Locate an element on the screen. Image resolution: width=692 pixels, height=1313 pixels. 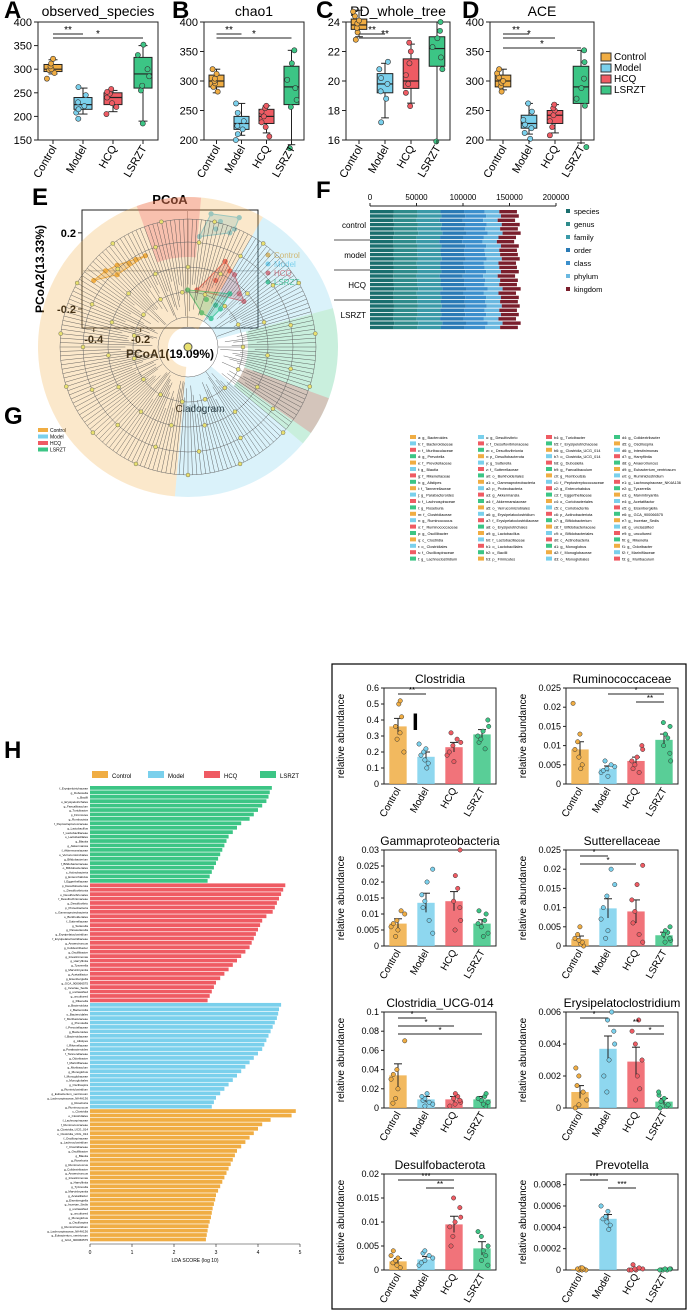
chart-title: ACE is located at coordinates (542, 11).